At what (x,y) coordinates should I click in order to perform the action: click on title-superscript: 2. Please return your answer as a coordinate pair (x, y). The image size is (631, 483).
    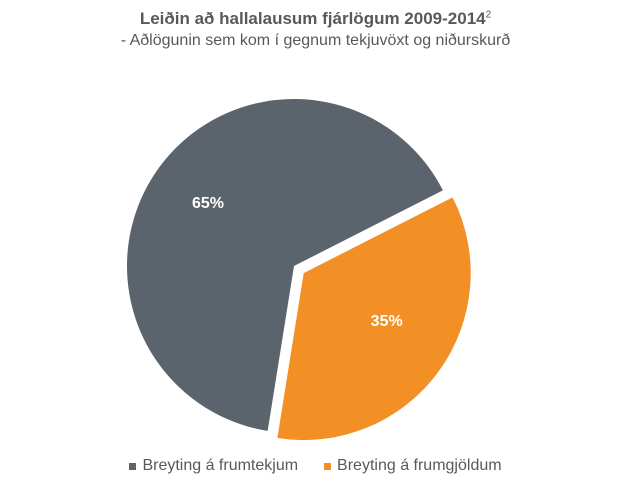
    Looking at the image, I should click on (488, 15).